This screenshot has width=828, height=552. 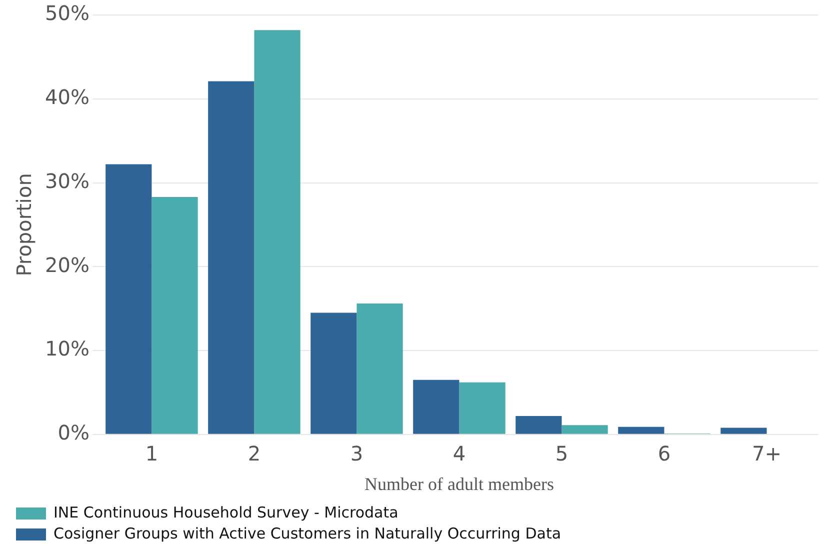 I want to click on y-tick-label: 10%, so click(x=67, y=348).